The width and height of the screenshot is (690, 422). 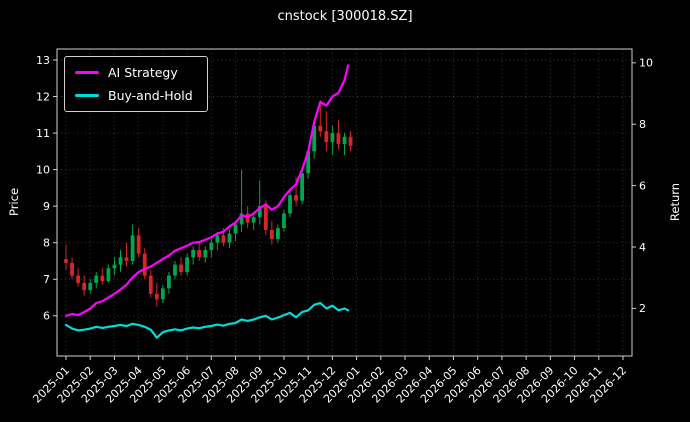 What do you see at coordinates (43, 133) in the screenshot?
I see `svg-text: 11` at bounding box center [43, 133].